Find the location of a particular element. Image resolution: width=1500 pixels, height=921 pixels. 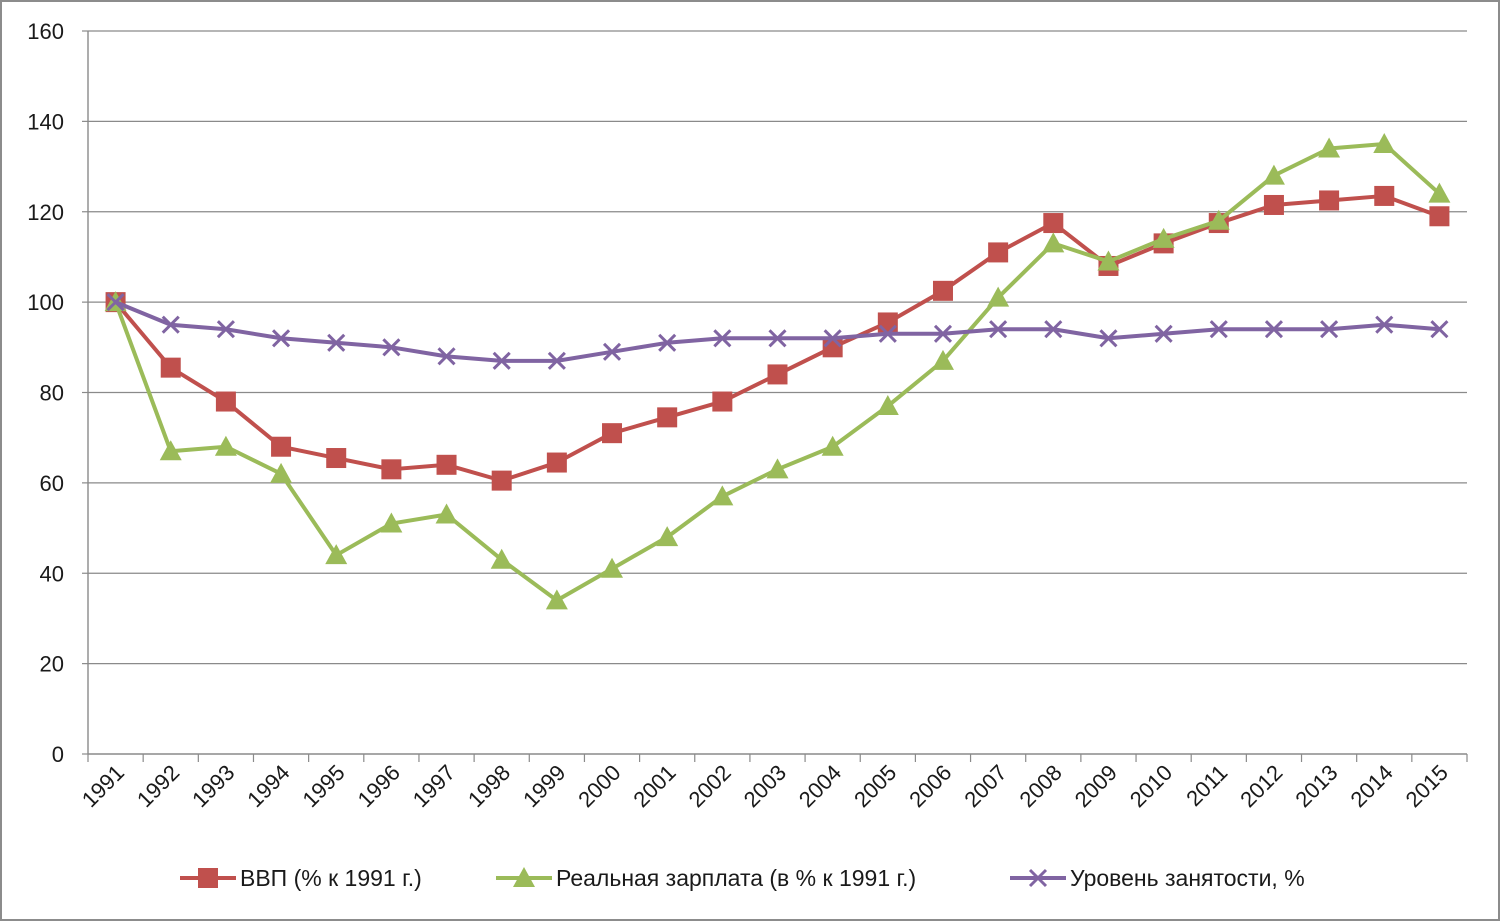

legend-label: ВВП (% к 1991 г.) is located at coordinates (331, 878).